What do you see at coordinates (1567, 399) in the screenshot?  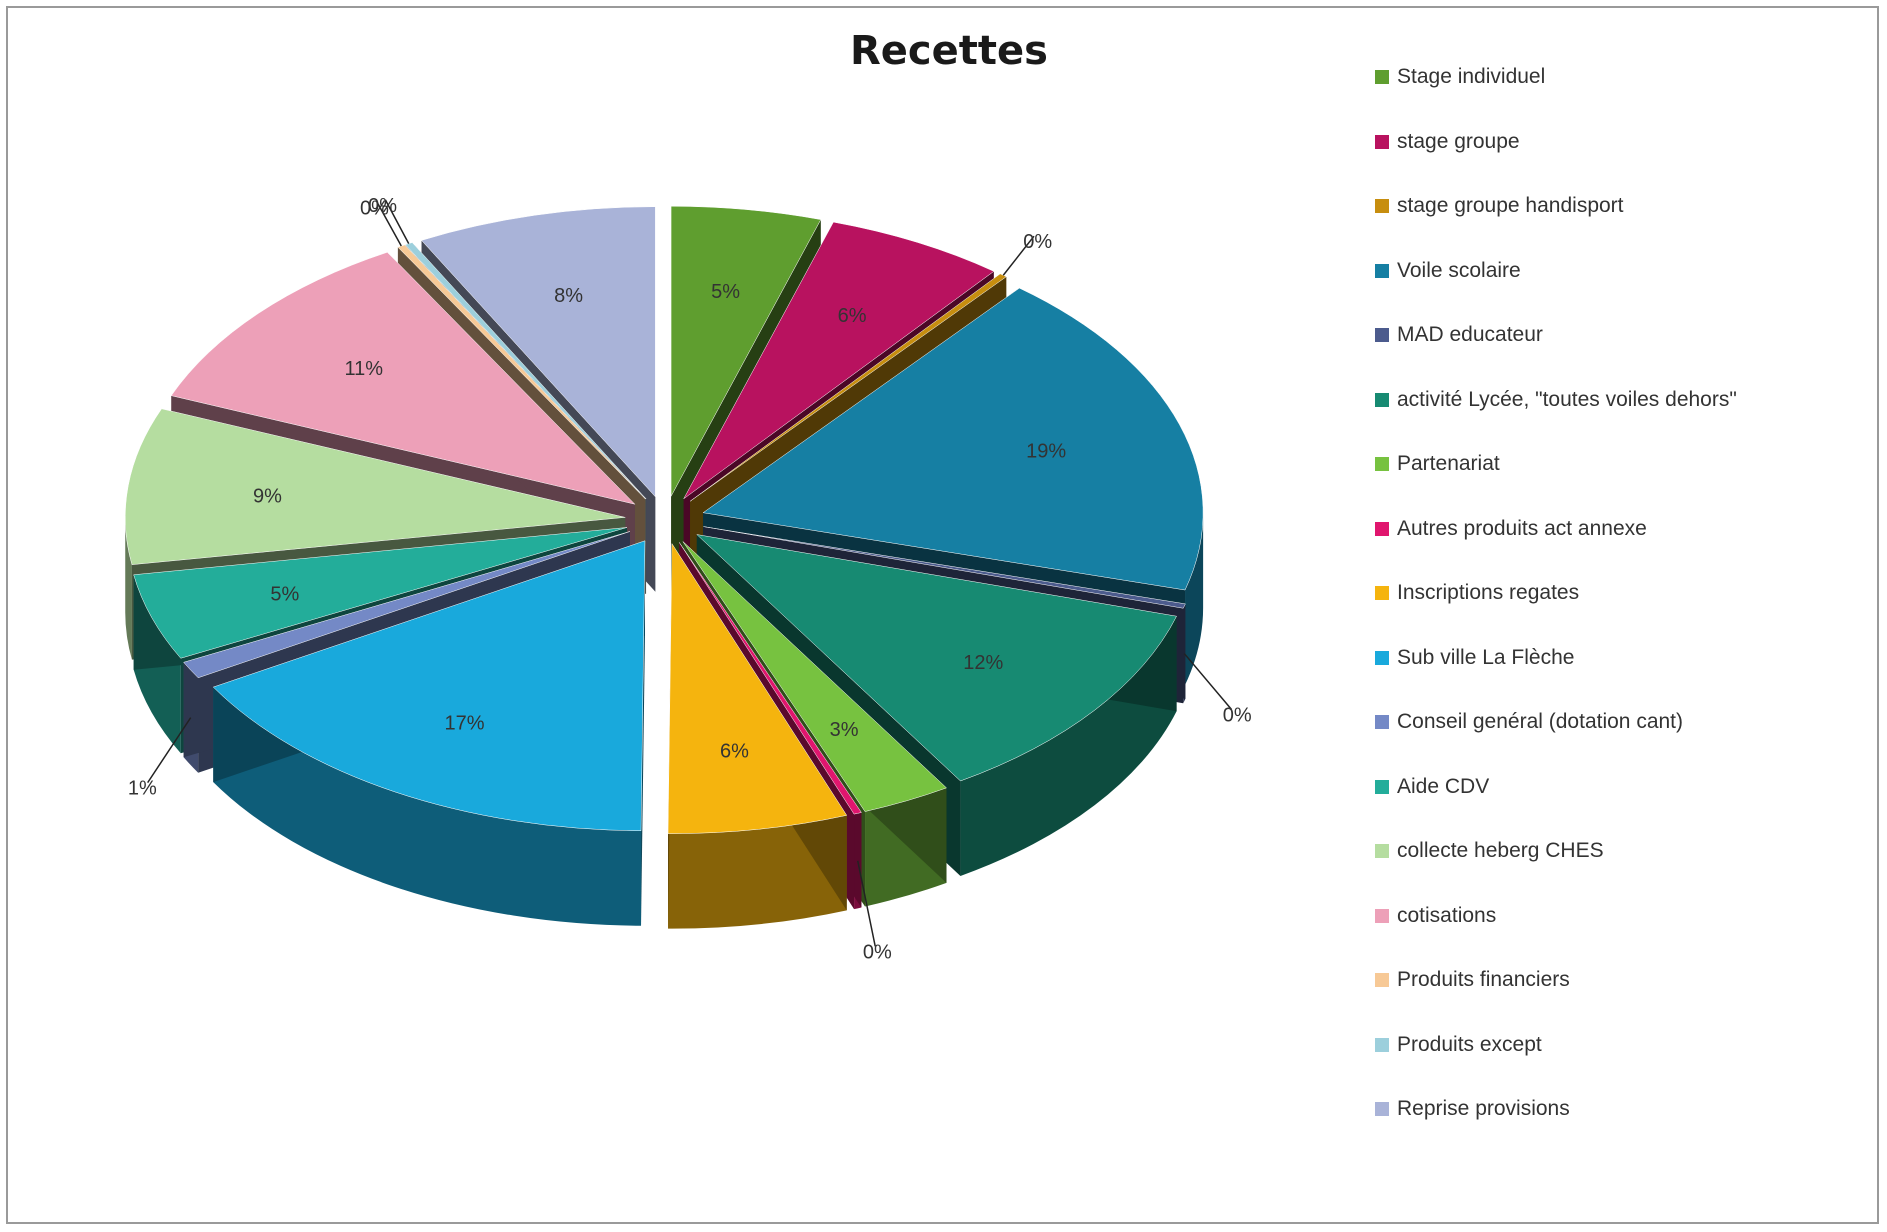 I see `legend-label: activité Lycée, "toutes voiles dehors"` at bounding box center [1567, 399].